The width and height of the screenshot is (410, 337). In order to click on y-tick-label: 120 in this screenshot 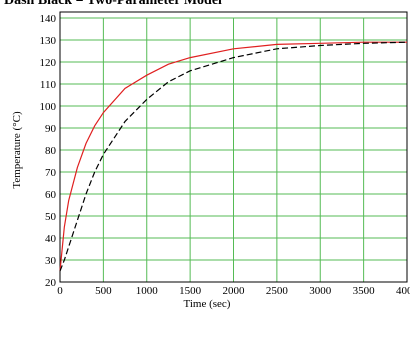, I will do `click(48, 63)`.